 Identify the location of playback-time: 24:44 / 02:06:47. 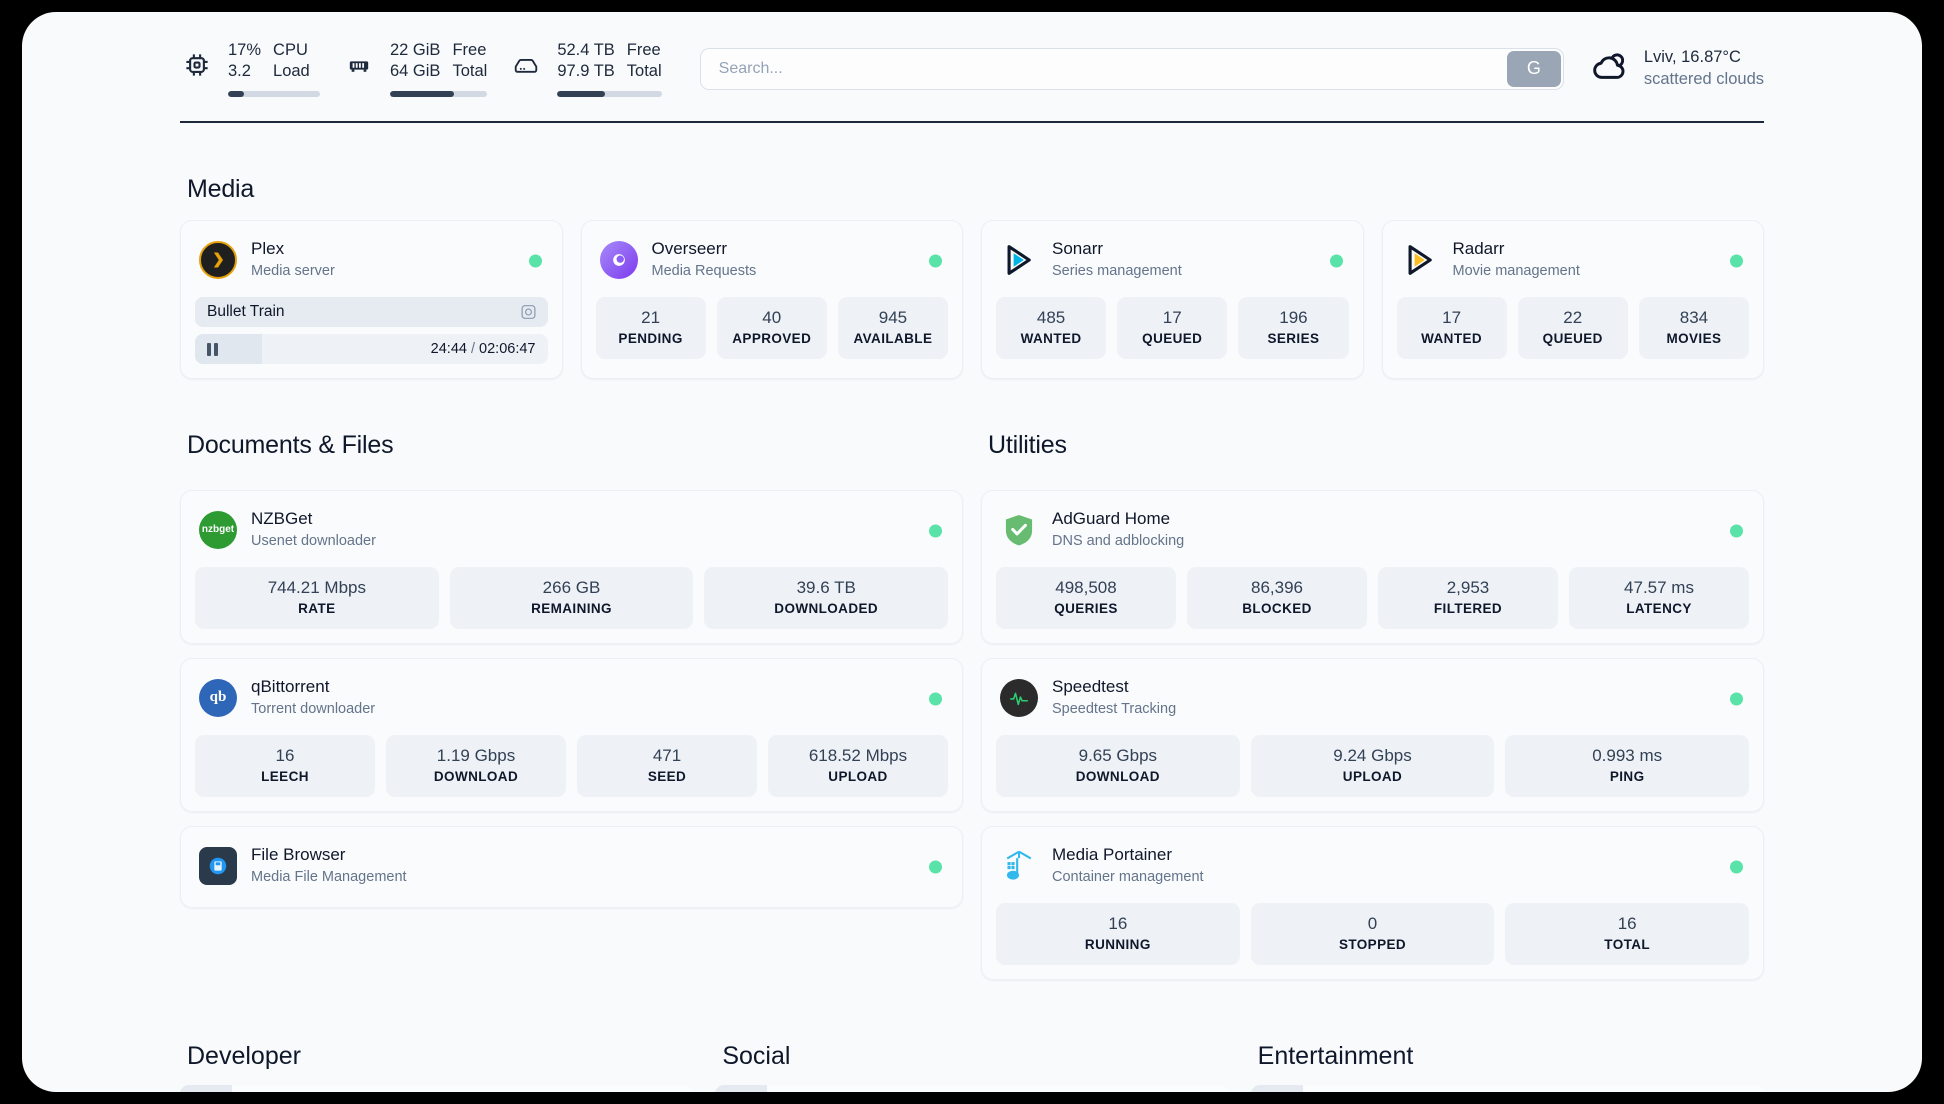
(483, 349).